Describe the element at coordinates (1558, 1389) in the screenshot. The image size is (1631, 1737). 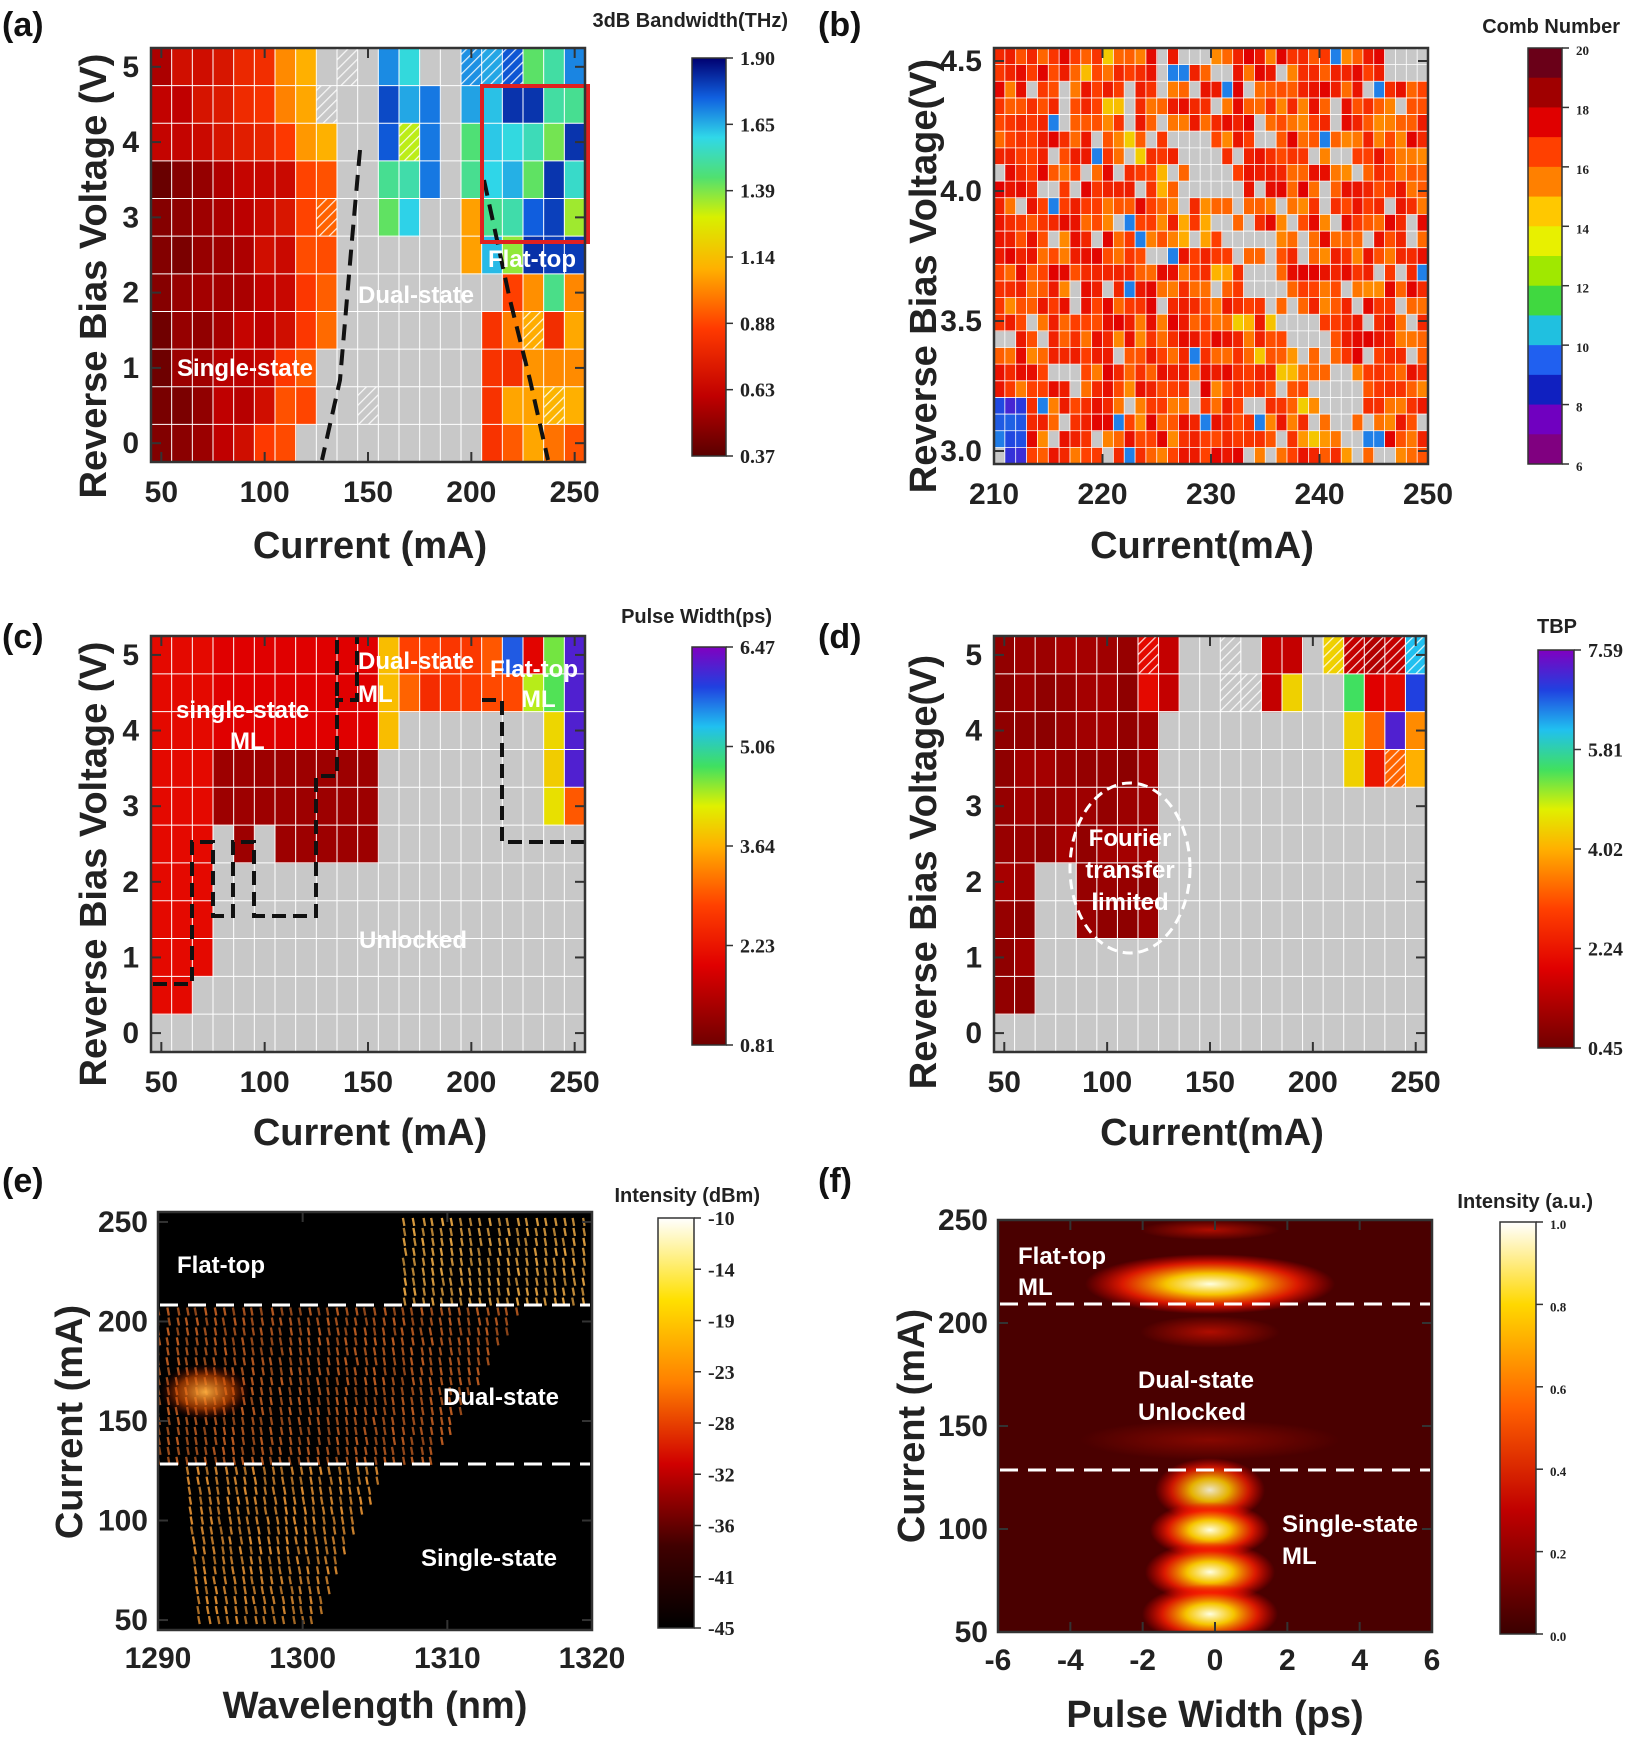
I see `colorbar-tick-label: 0.6` at that location.